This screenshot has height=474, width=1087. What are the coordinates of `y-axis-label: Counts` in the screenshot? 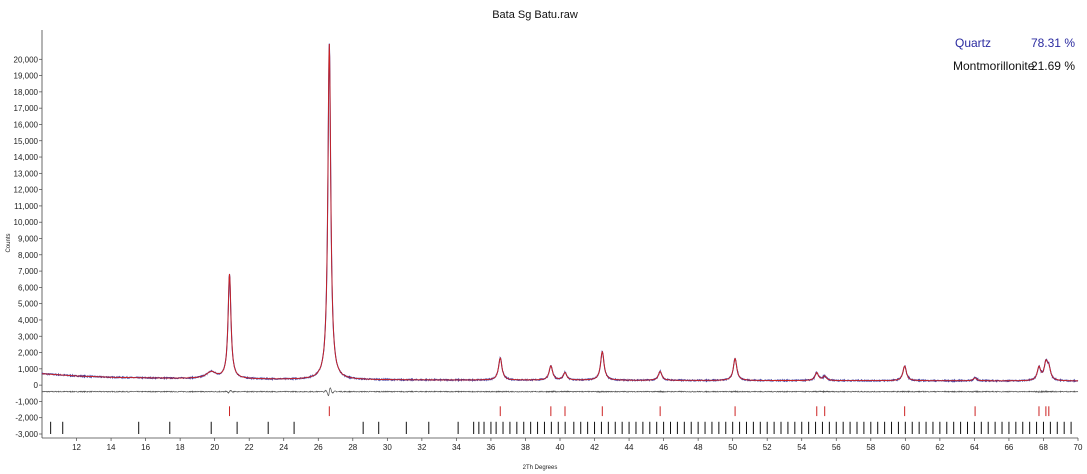 It's located at (9, 242).